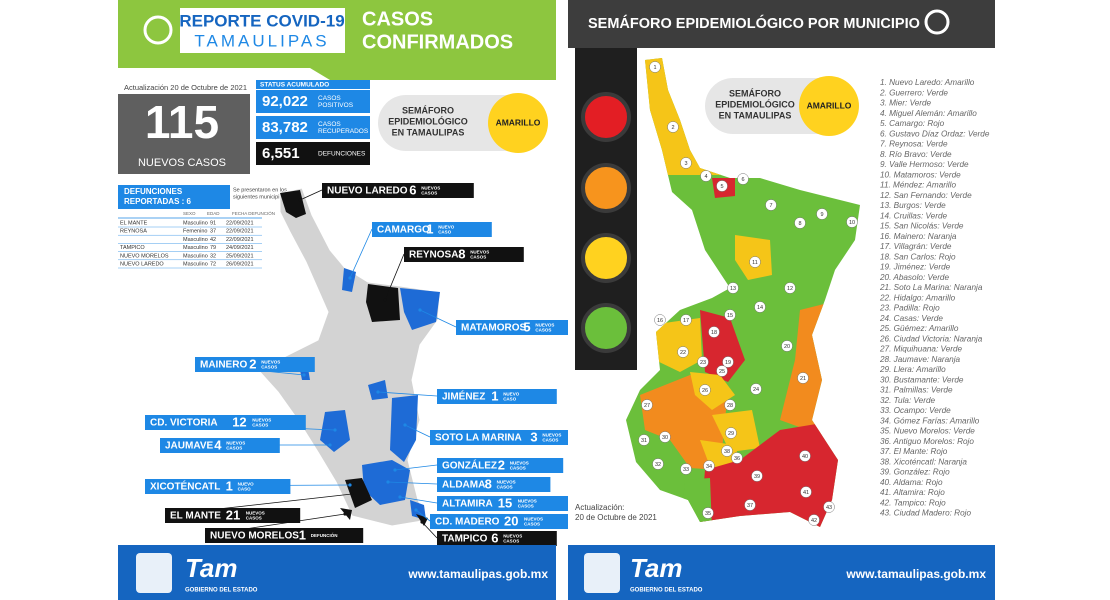 The width and height of the screenshot is (1110, 600). Describe the element at coordinates (223, 365) in the screenshot. I see `callout-name: MAINERO` at that location.